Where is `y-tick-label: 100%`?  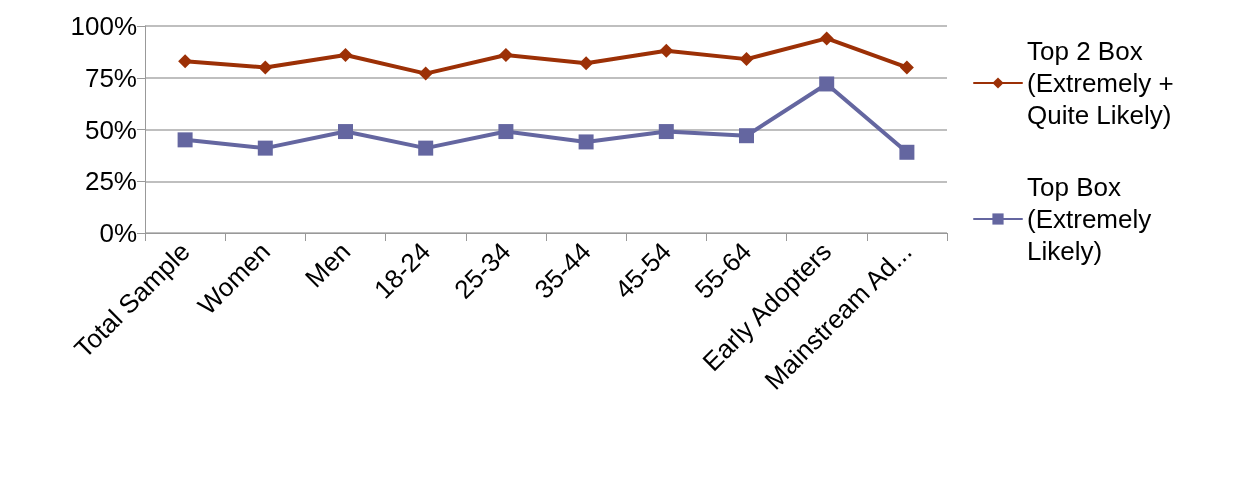
y-tick-label: 100% is located at coordinates (103, 26).